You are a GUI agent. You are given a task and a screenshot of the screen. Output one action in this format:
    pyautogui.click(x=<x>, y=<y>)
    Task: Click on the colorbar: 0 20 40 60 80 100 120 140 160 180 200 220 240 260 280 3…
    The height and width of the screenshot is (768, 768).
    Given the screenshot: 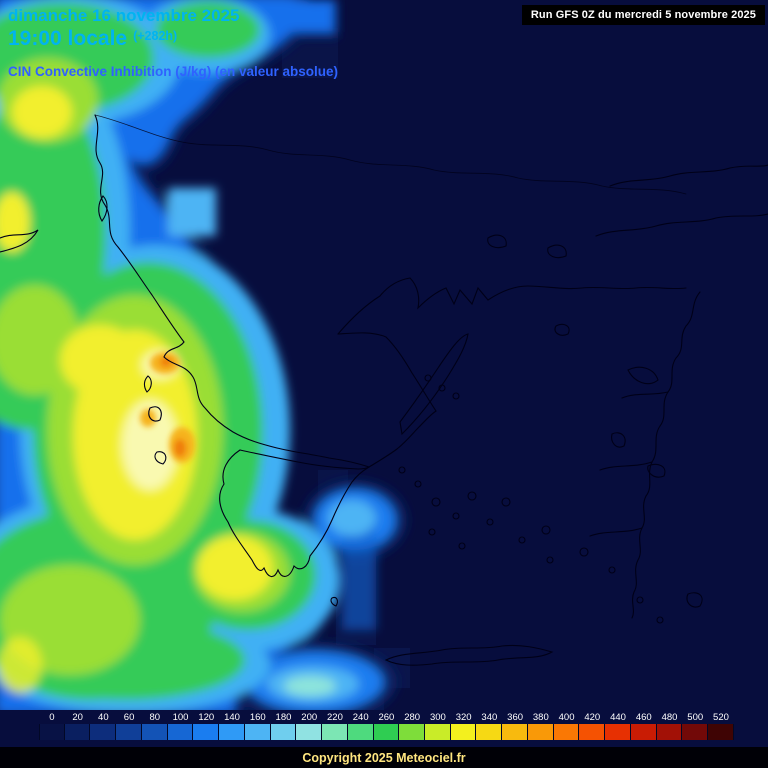 What is the action you would take?
    pyautogui.click(x=386, y=725)
    